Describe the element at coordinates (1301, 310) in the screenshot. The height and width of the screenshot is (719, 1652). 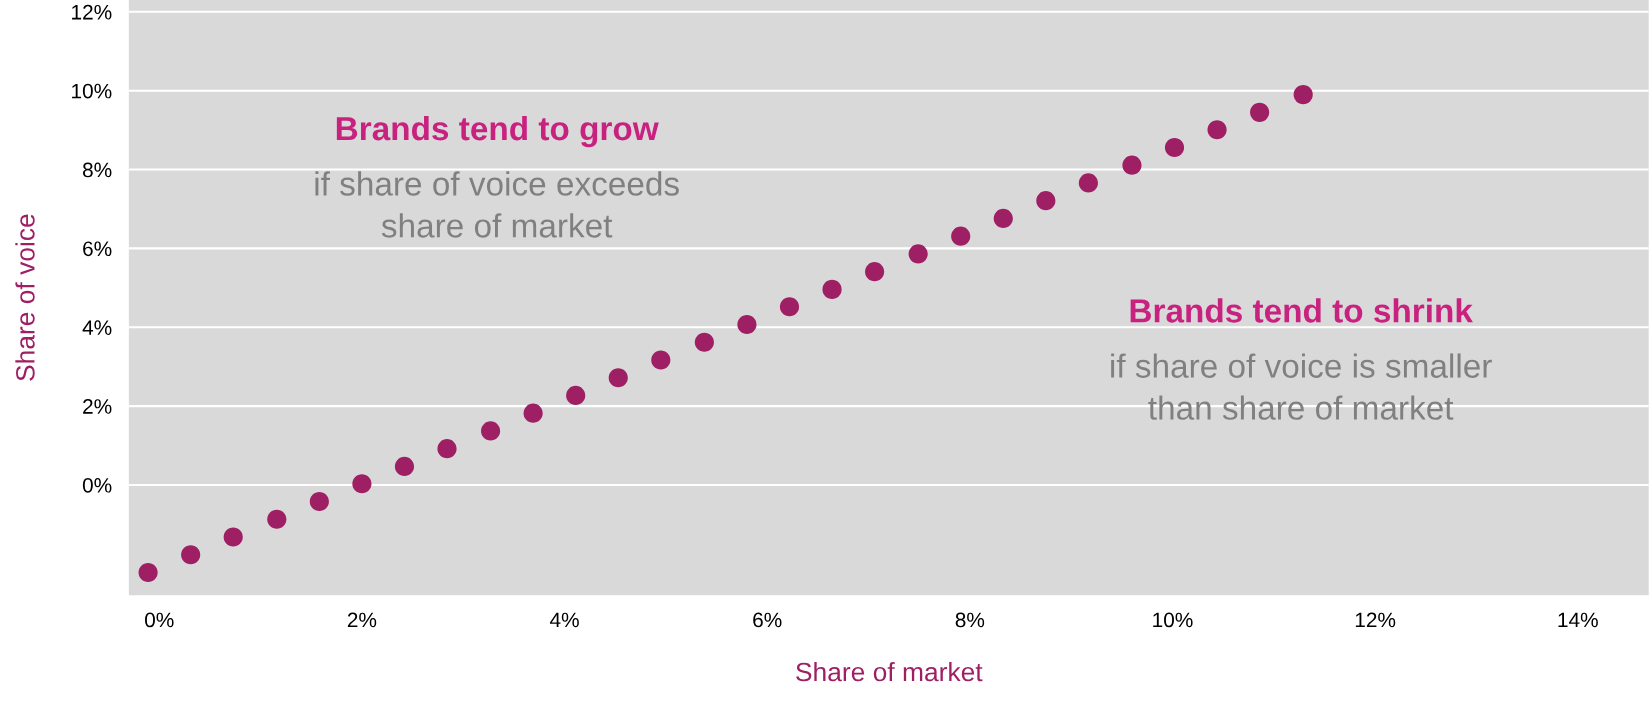
I see `annotation: Brands tend to shrink` at that location.